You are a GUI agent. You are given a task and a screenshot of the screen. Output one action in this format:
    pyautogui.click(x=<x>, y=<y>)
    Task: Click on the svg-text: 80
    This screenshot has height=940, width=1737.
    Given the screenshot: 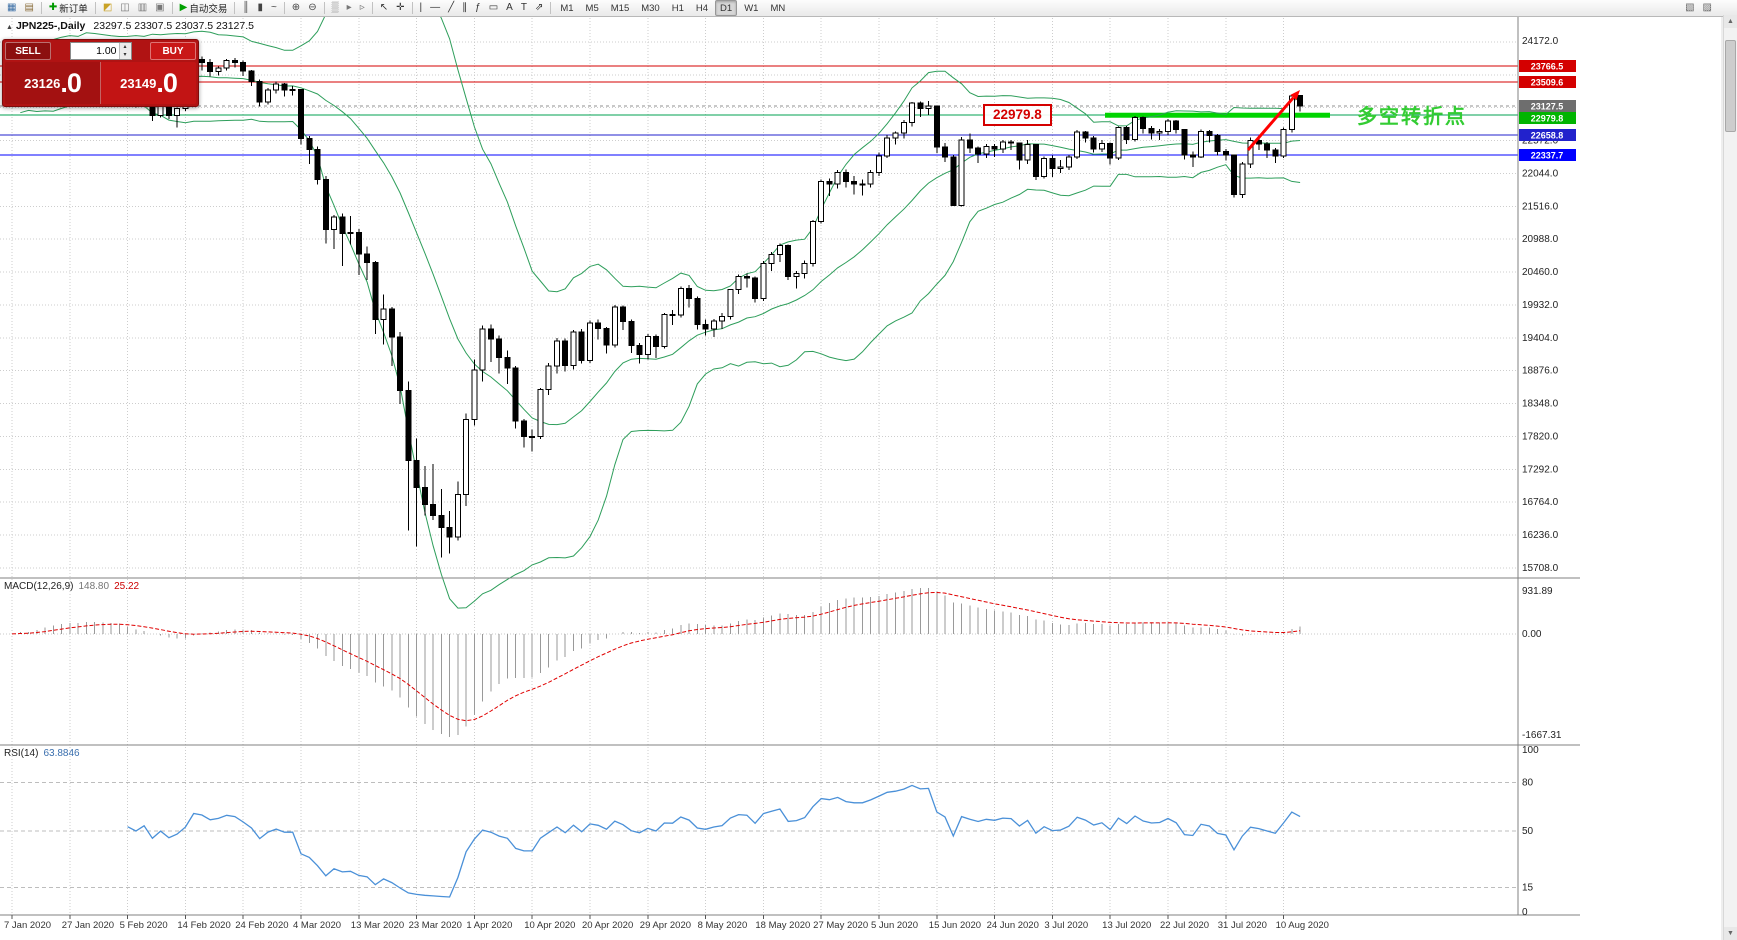 What is the action you would take?
    pyautogui.click(x=1528, y=782)
    